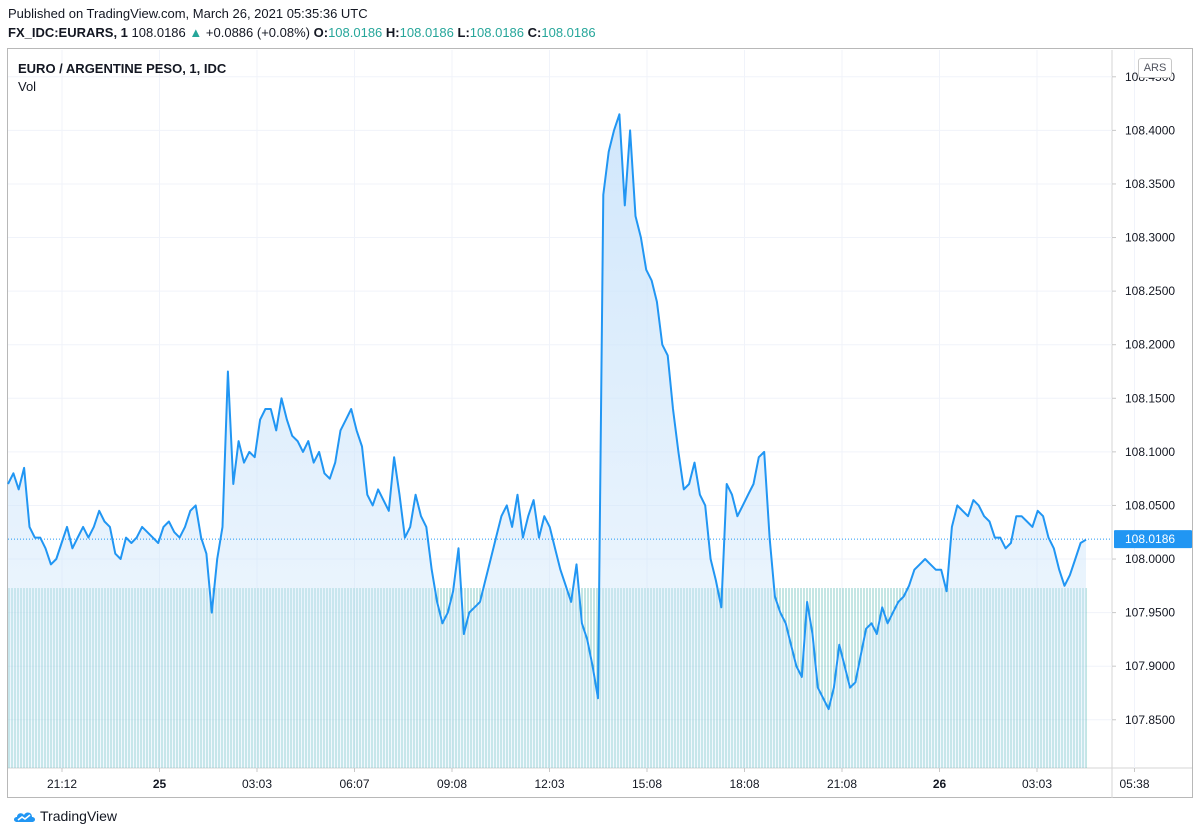 The image size is (1200, 840). Describe the element at coordinates (497, 32) in the screenshot. I see `low-value: 108.0186` at that location.